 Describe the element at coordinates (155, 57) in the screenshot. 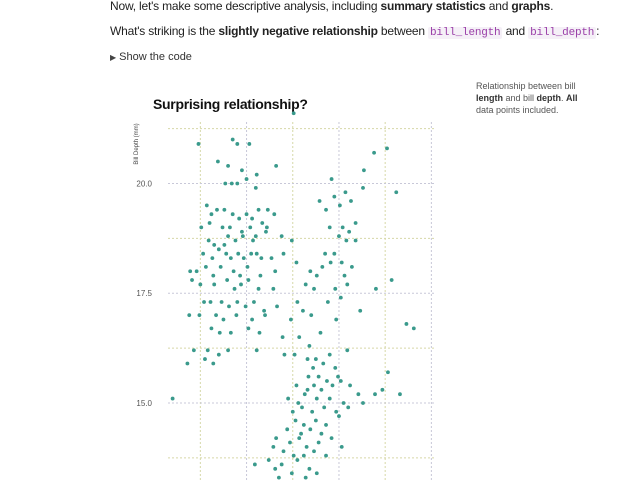

I see `show-code-label: Show the code` at that location.